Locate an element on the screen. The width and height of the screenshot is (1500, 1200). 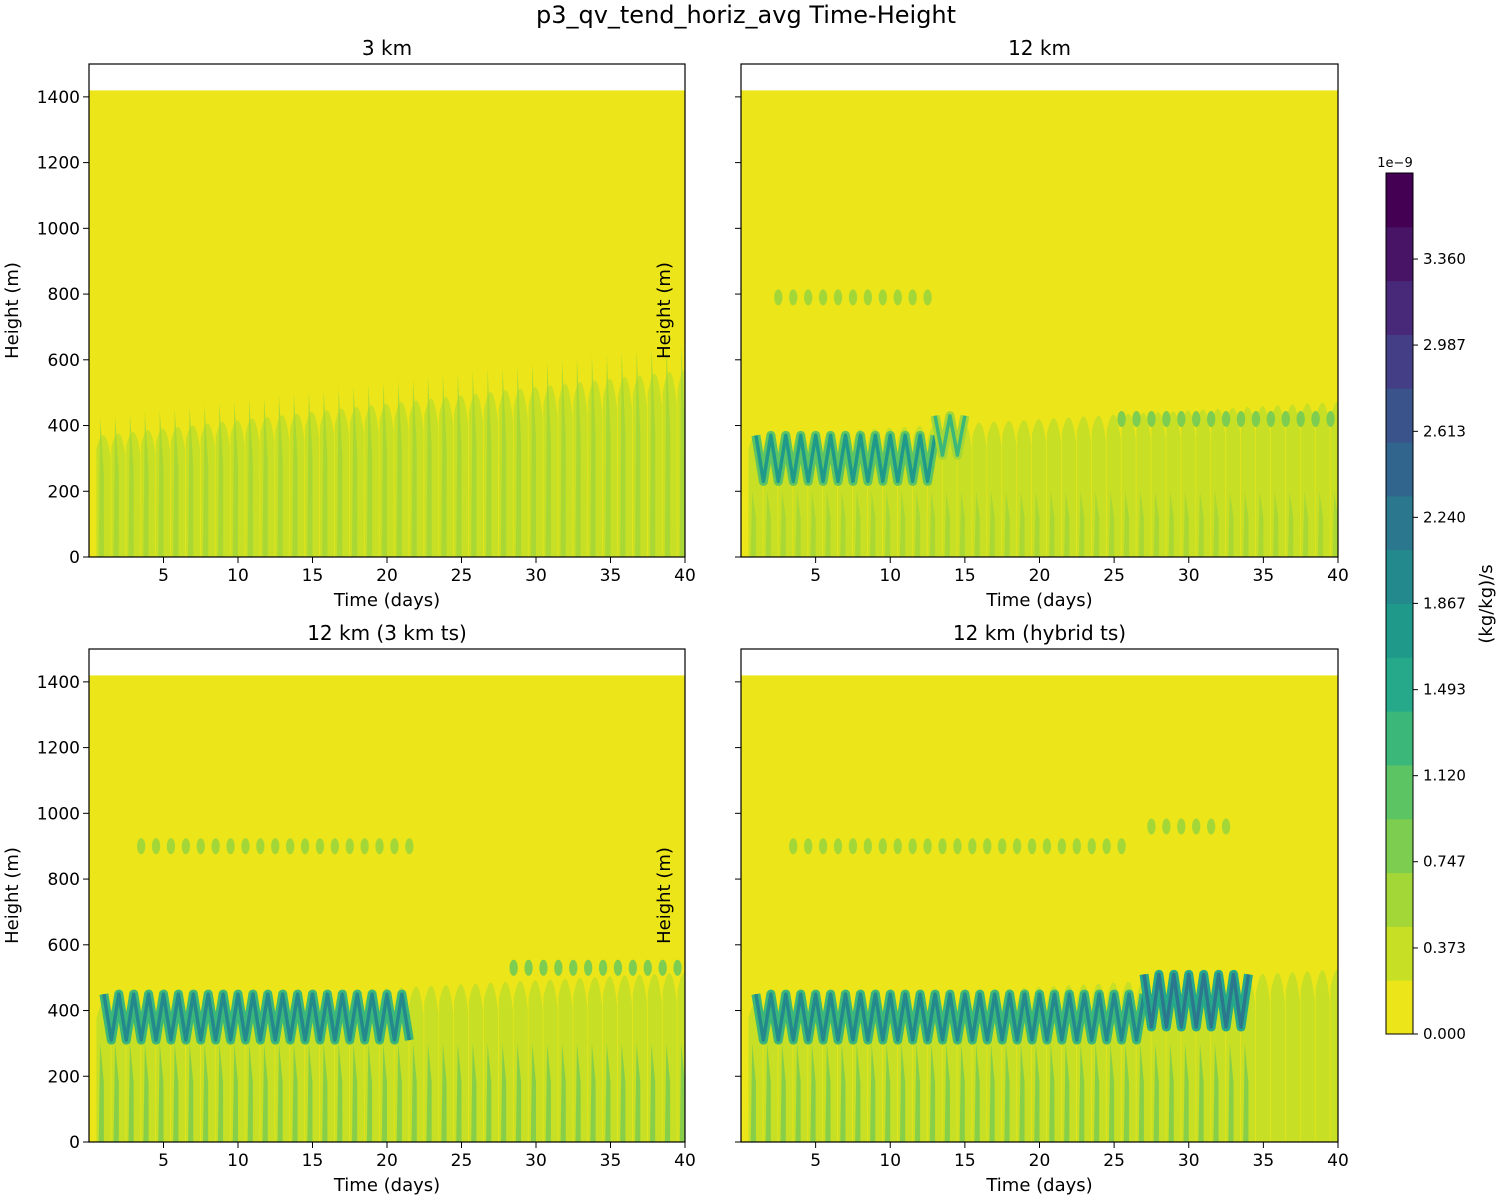
y-tick-label: 600 is located at coordinates (64, 361).